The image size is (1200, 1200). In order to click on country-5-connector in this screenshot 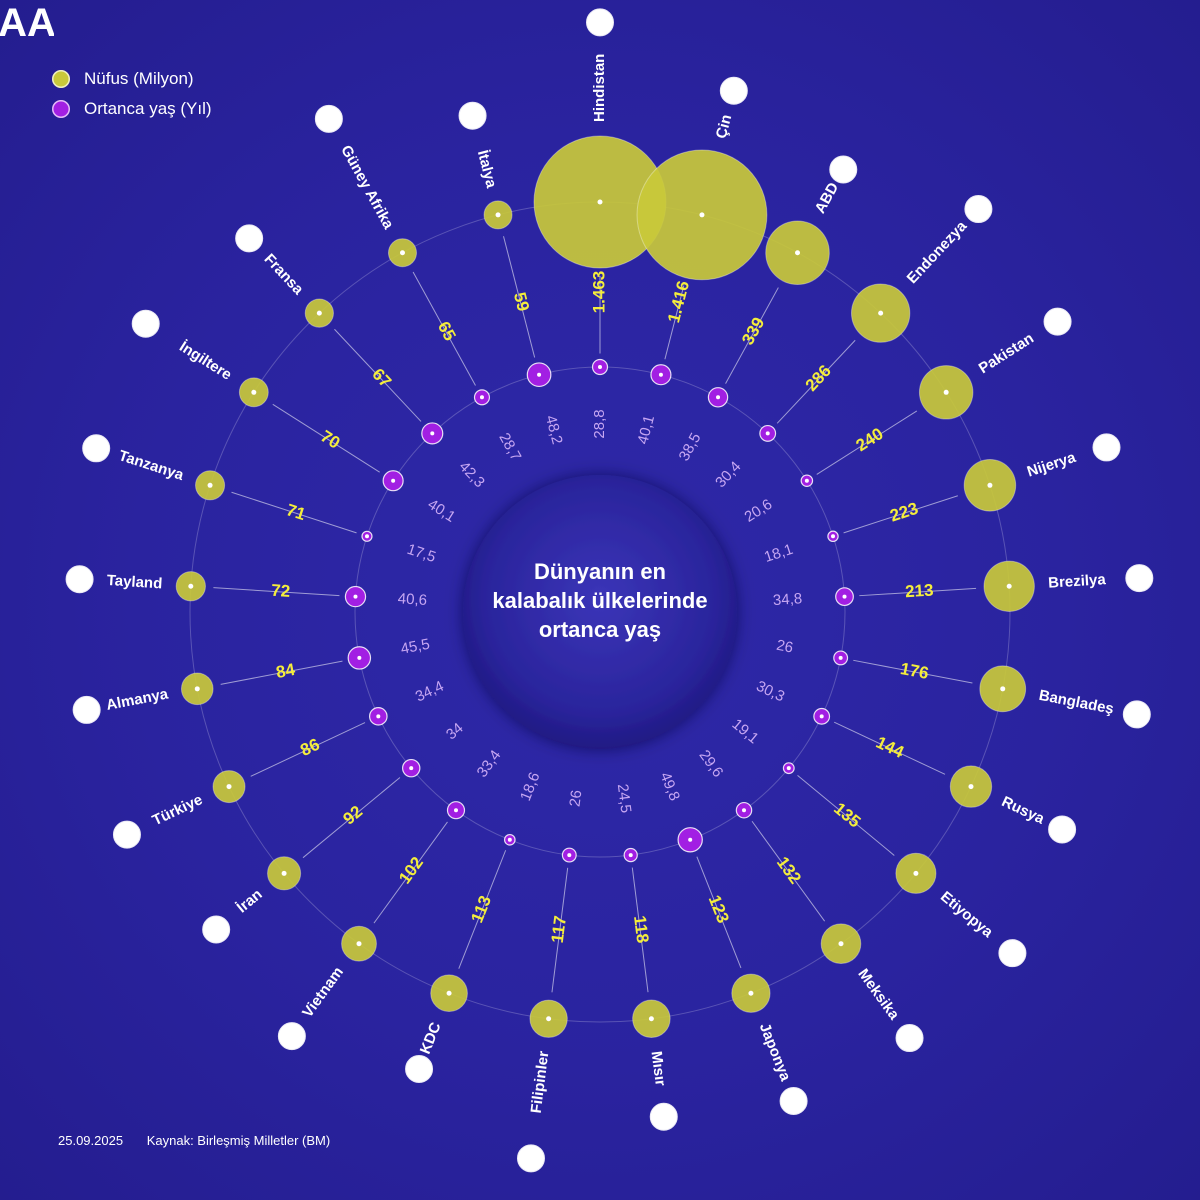, I will do `click(900, 514)`.